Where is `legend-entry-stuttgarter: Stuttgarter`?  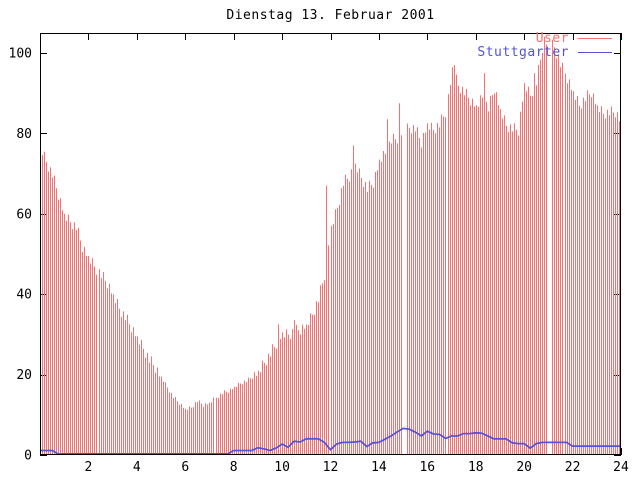
legend-entry-stuttgarter: Stuttgarter is located at coordinates (544, 52).